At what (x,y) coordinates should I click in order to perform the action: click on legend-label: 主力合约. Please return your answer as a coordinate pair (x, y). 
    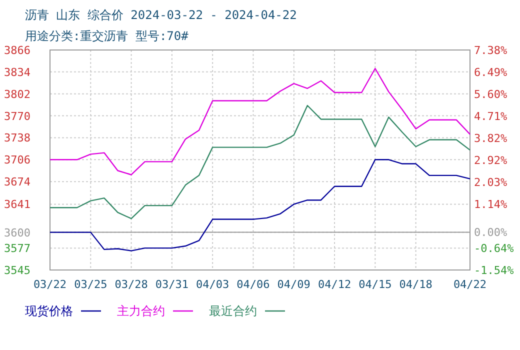
    Looking at the image, I should click on (141, 311).